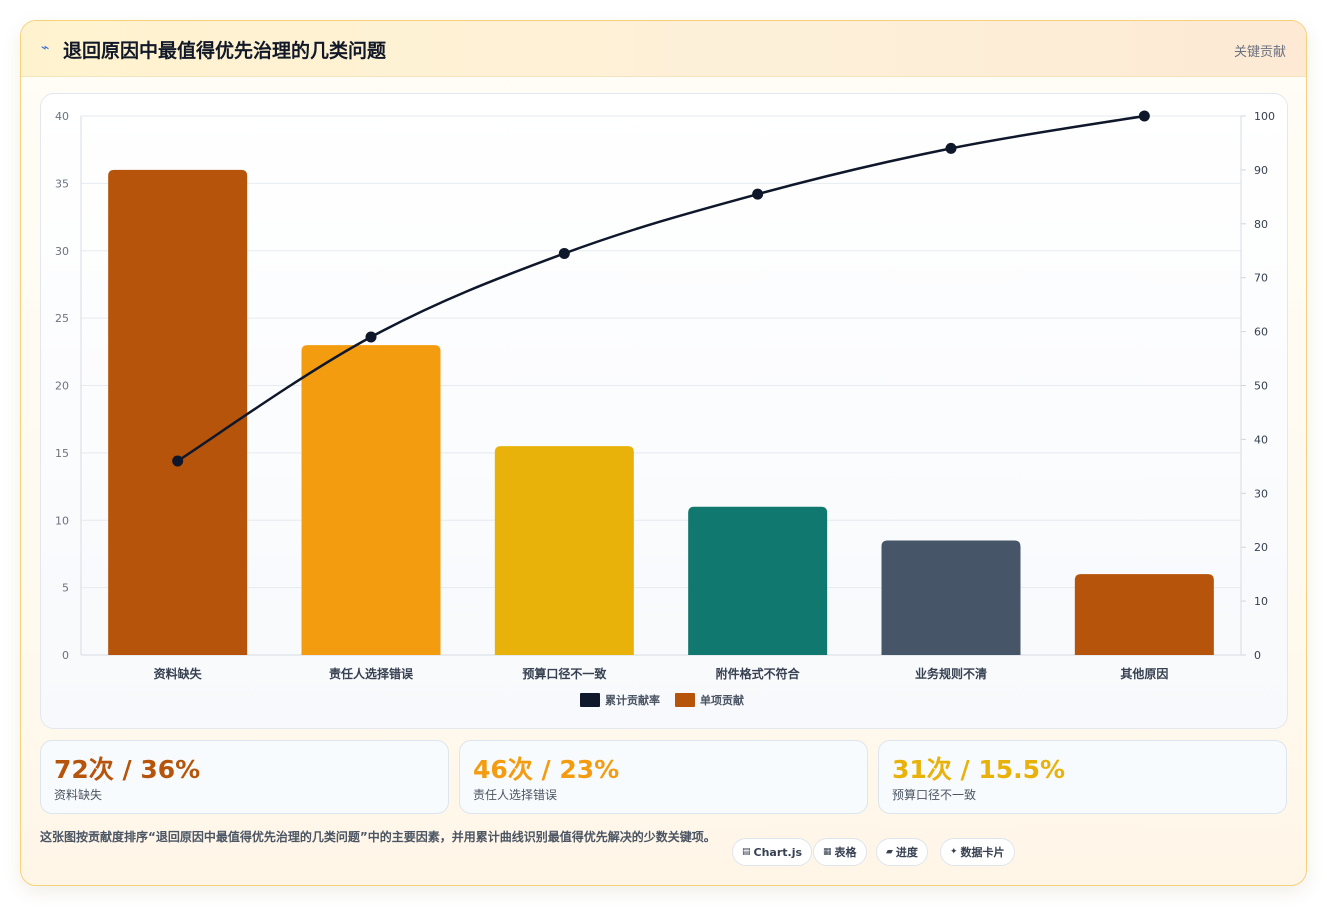  What do you see at coordinates (225, 51) in the screenshot?
I see `card-title: 退回原因中最值得优先治理的几类问题` at bounding box center [225, 51].